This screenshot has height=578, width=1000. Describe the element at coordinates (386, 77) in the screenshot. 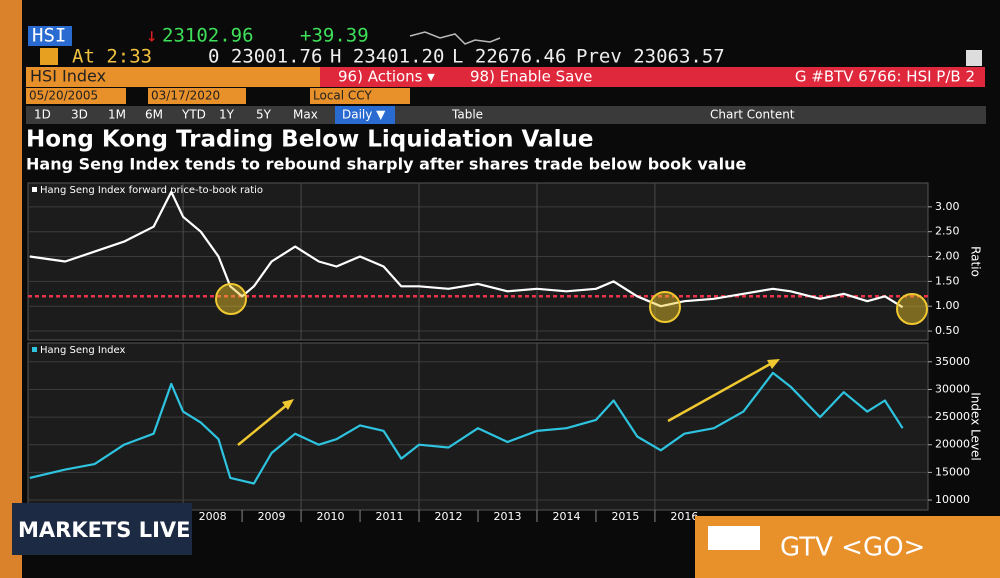

I see `actions-button: 96) Actions ▾` at that location.